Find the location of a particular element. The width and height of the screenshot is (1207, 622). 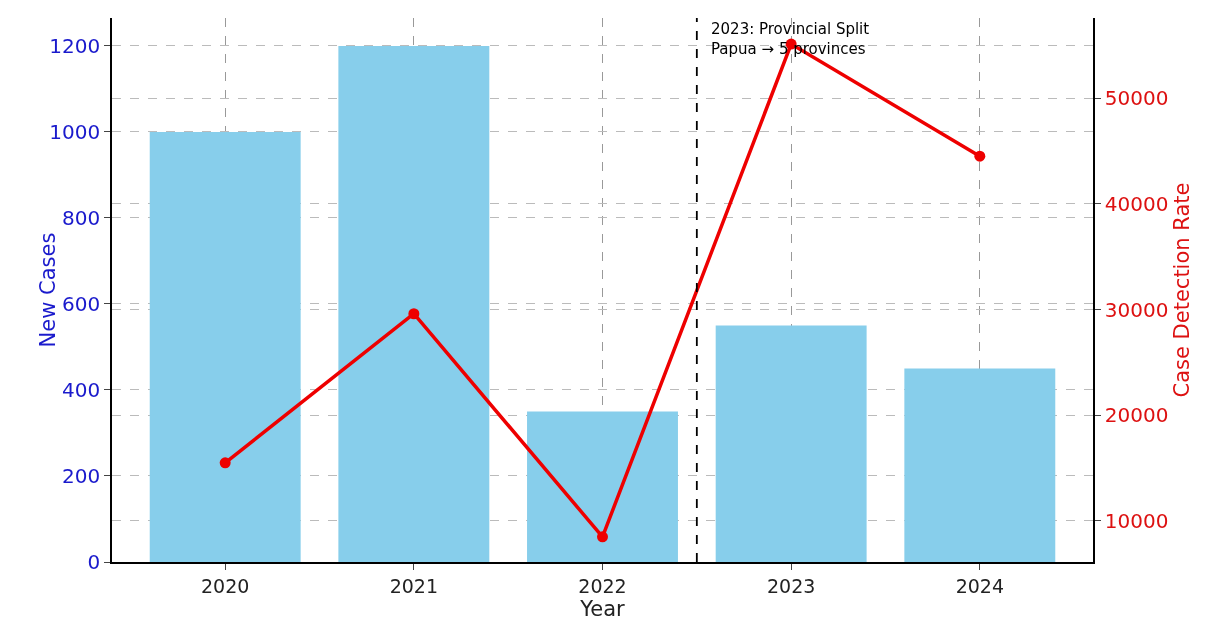

y-tick-label: 1200 is located at coordinates (75, 45).